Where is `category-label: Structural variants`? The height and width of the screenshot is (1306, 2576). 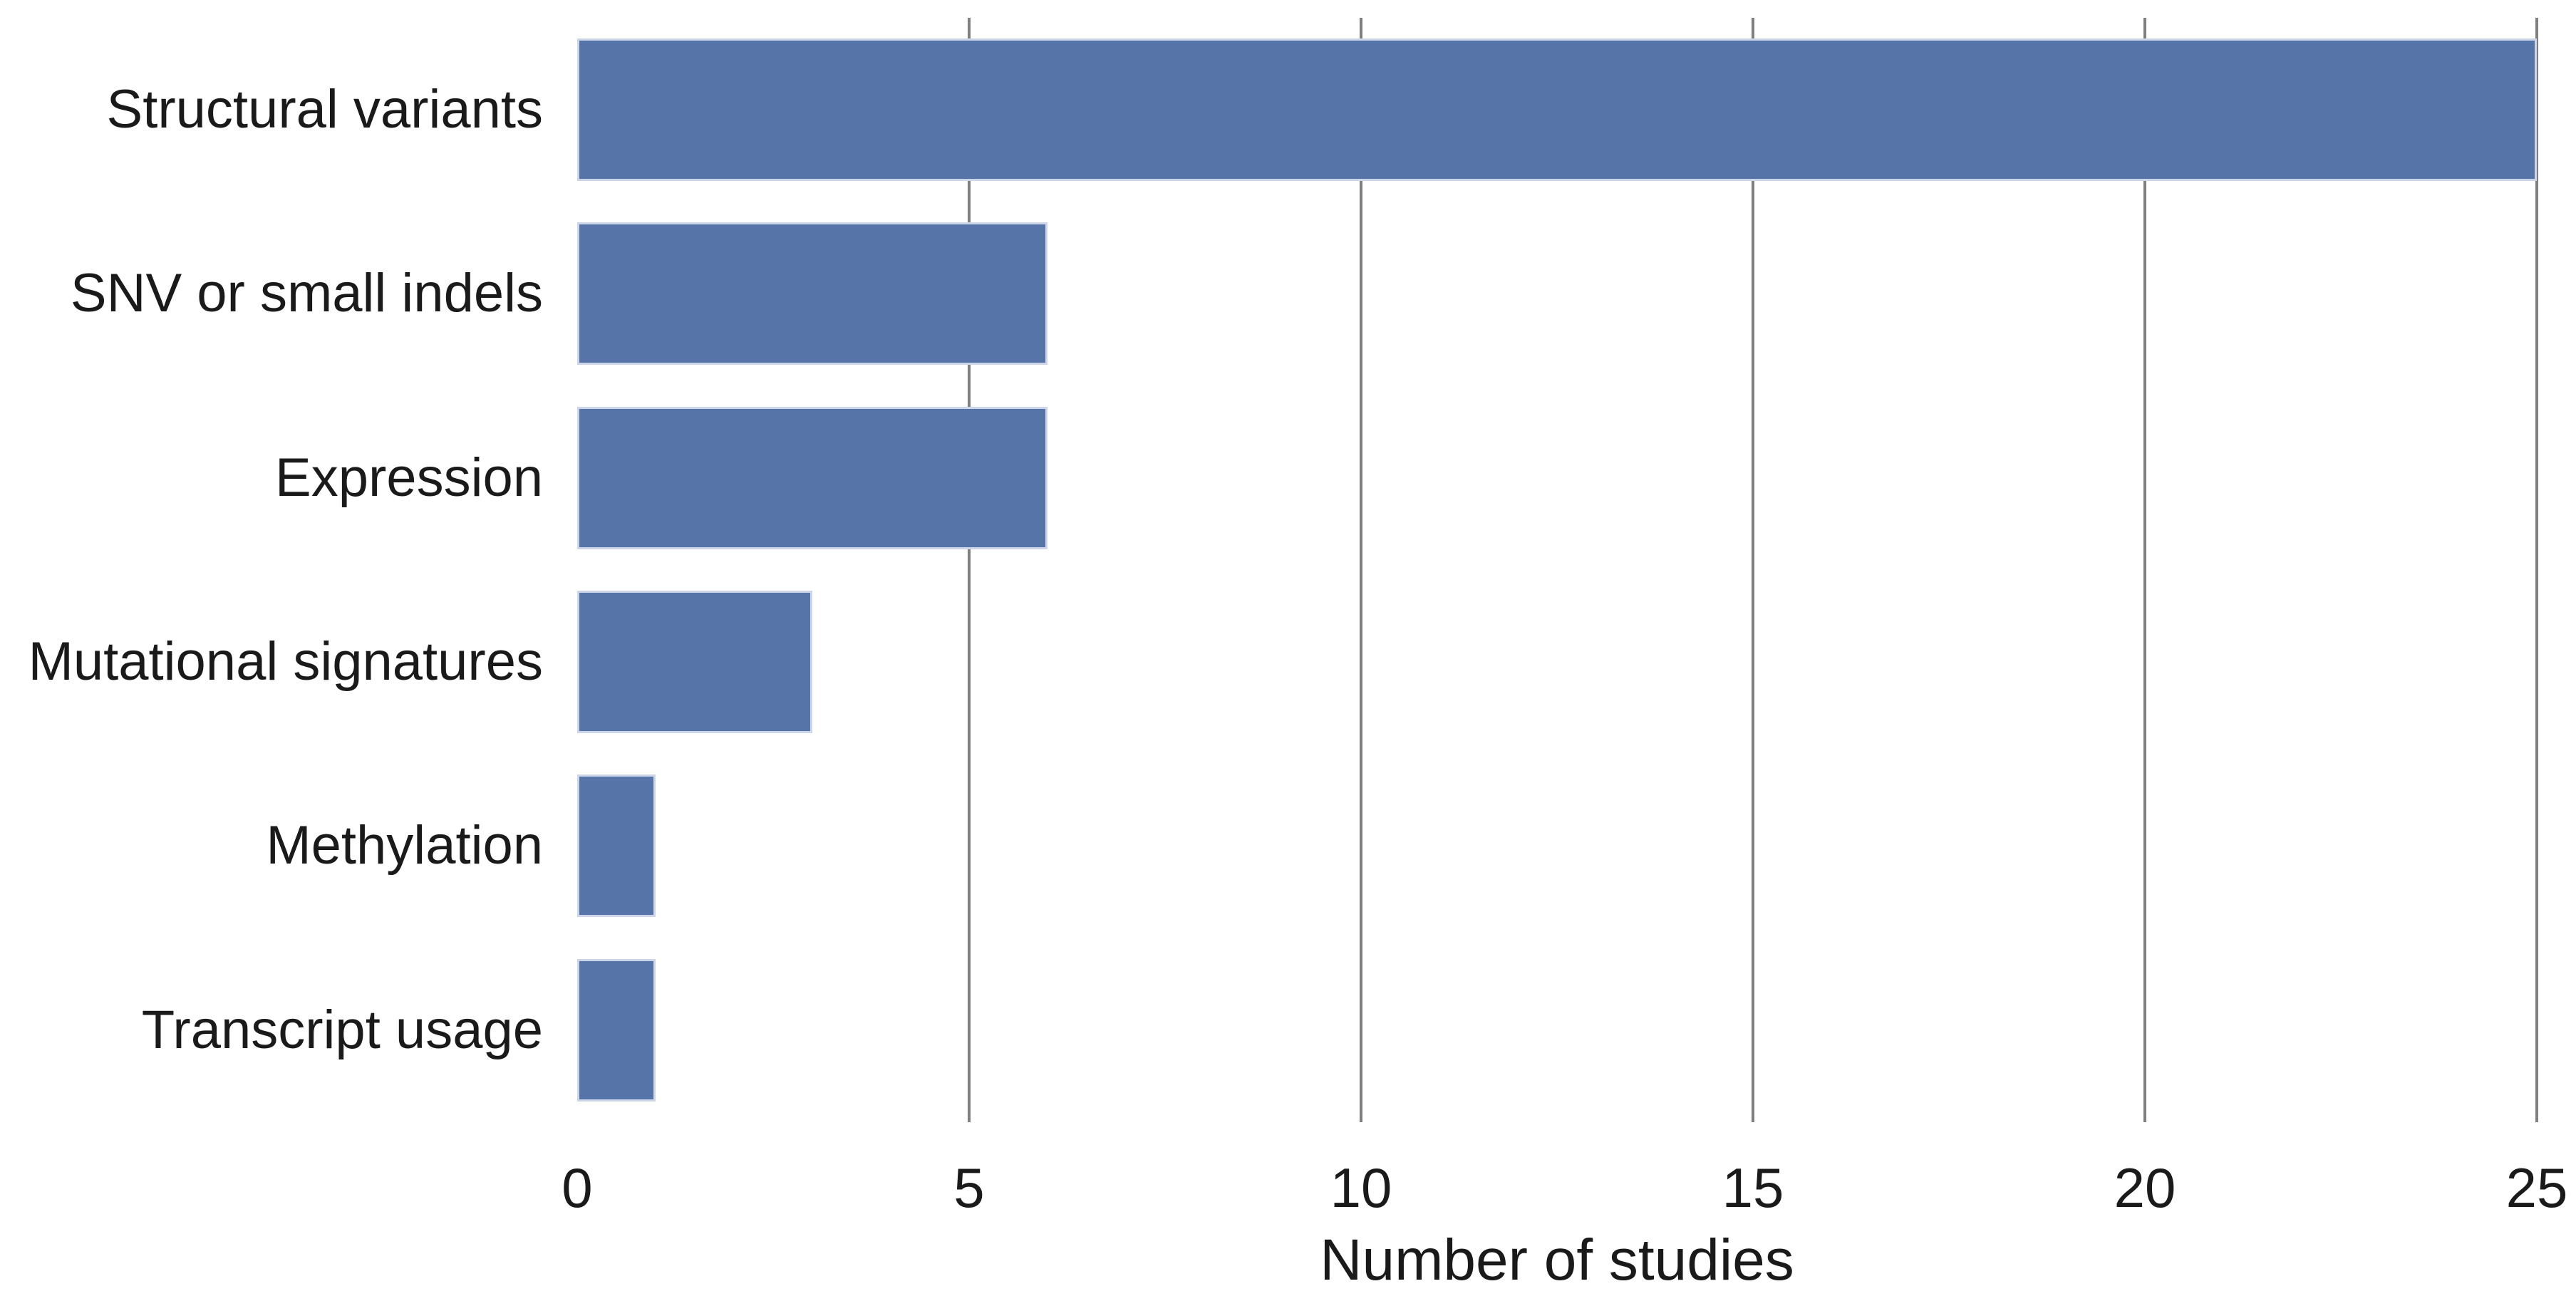
category-label: Structural variants is located at coordinates (325, 109).